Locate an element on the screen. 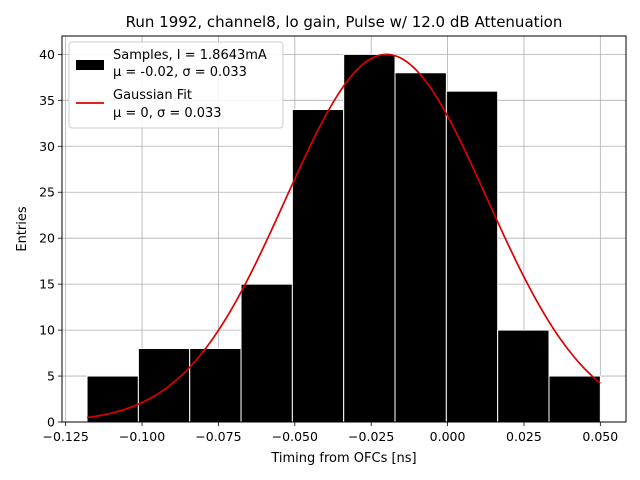 Image resolution: width=640 pixels, height=480 pixels. legend-label-fit-stats: μ = 0, σ = 0.033 is located at coordinates (167, 113).